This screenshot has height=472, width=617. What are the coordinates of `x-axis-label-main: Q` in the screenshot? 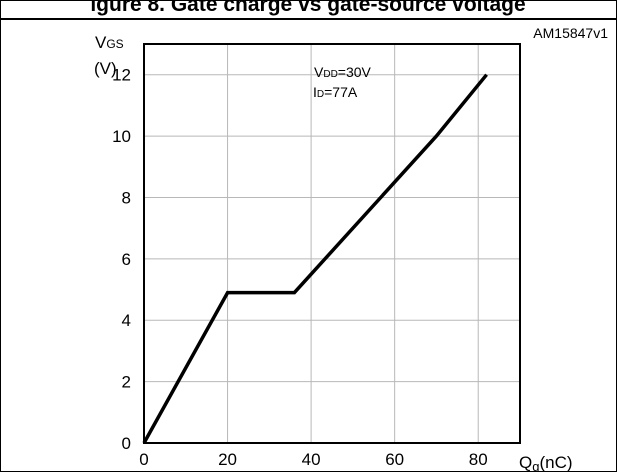 It's located at (525, 462).